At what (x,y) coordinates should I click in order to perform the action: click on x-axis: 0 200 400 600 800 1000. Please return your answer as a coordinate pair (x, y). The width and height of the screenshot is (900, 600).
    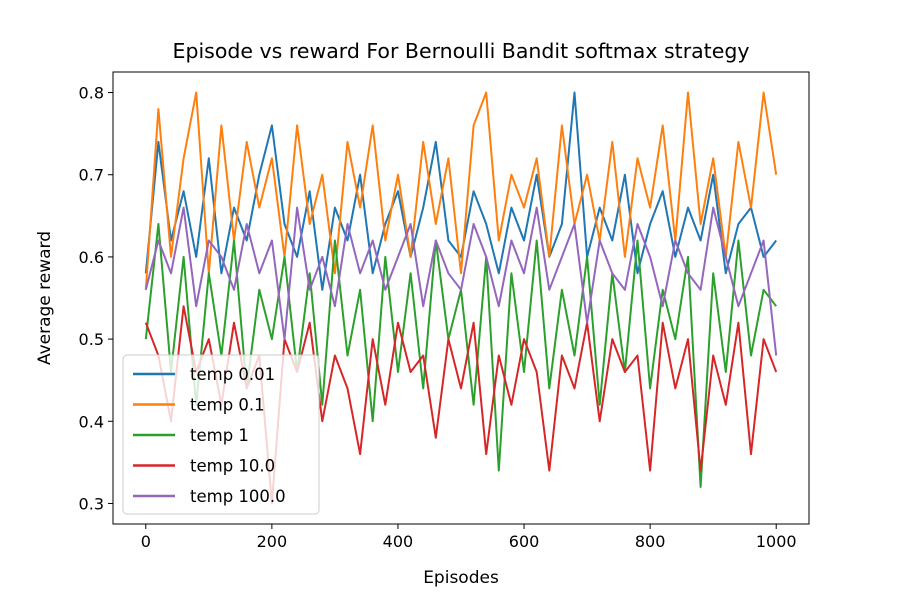
    Looking at the image, I should click on (469, 537).